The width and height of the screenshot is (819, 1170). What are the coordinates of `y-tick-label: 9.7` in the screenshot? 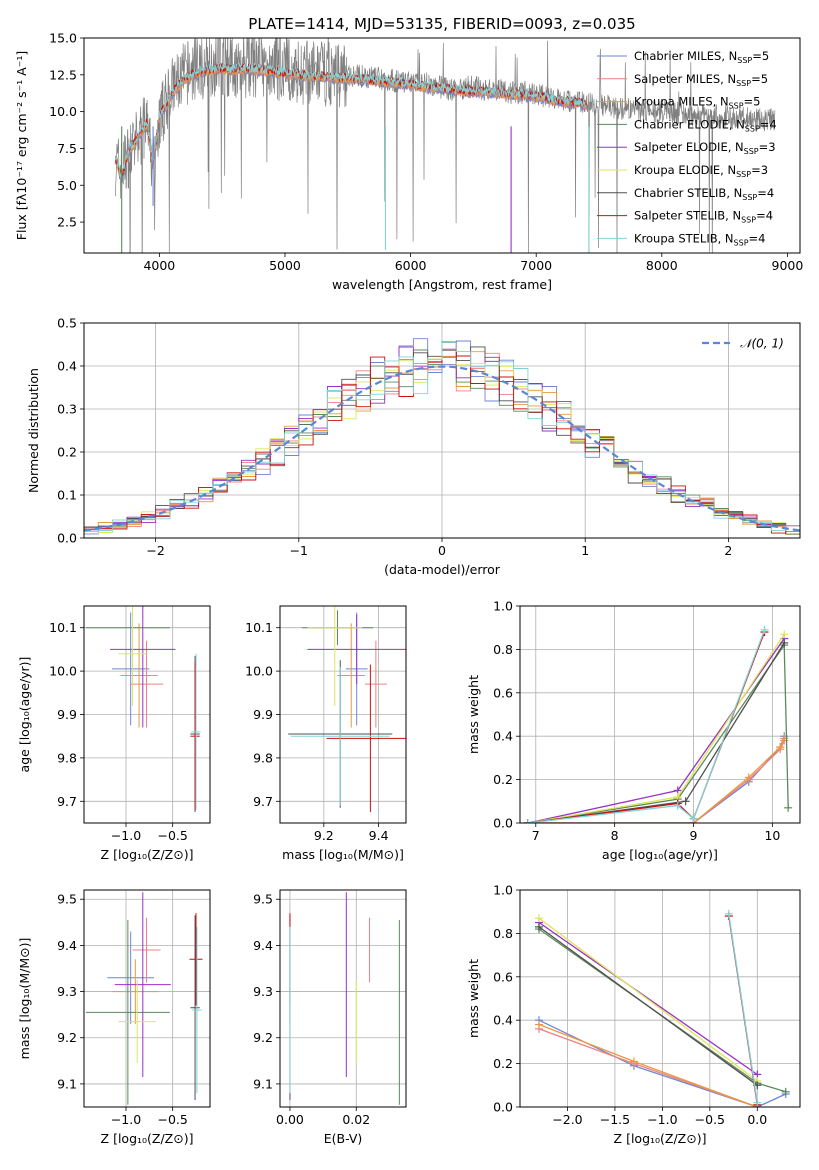 It's located at (67, 801).